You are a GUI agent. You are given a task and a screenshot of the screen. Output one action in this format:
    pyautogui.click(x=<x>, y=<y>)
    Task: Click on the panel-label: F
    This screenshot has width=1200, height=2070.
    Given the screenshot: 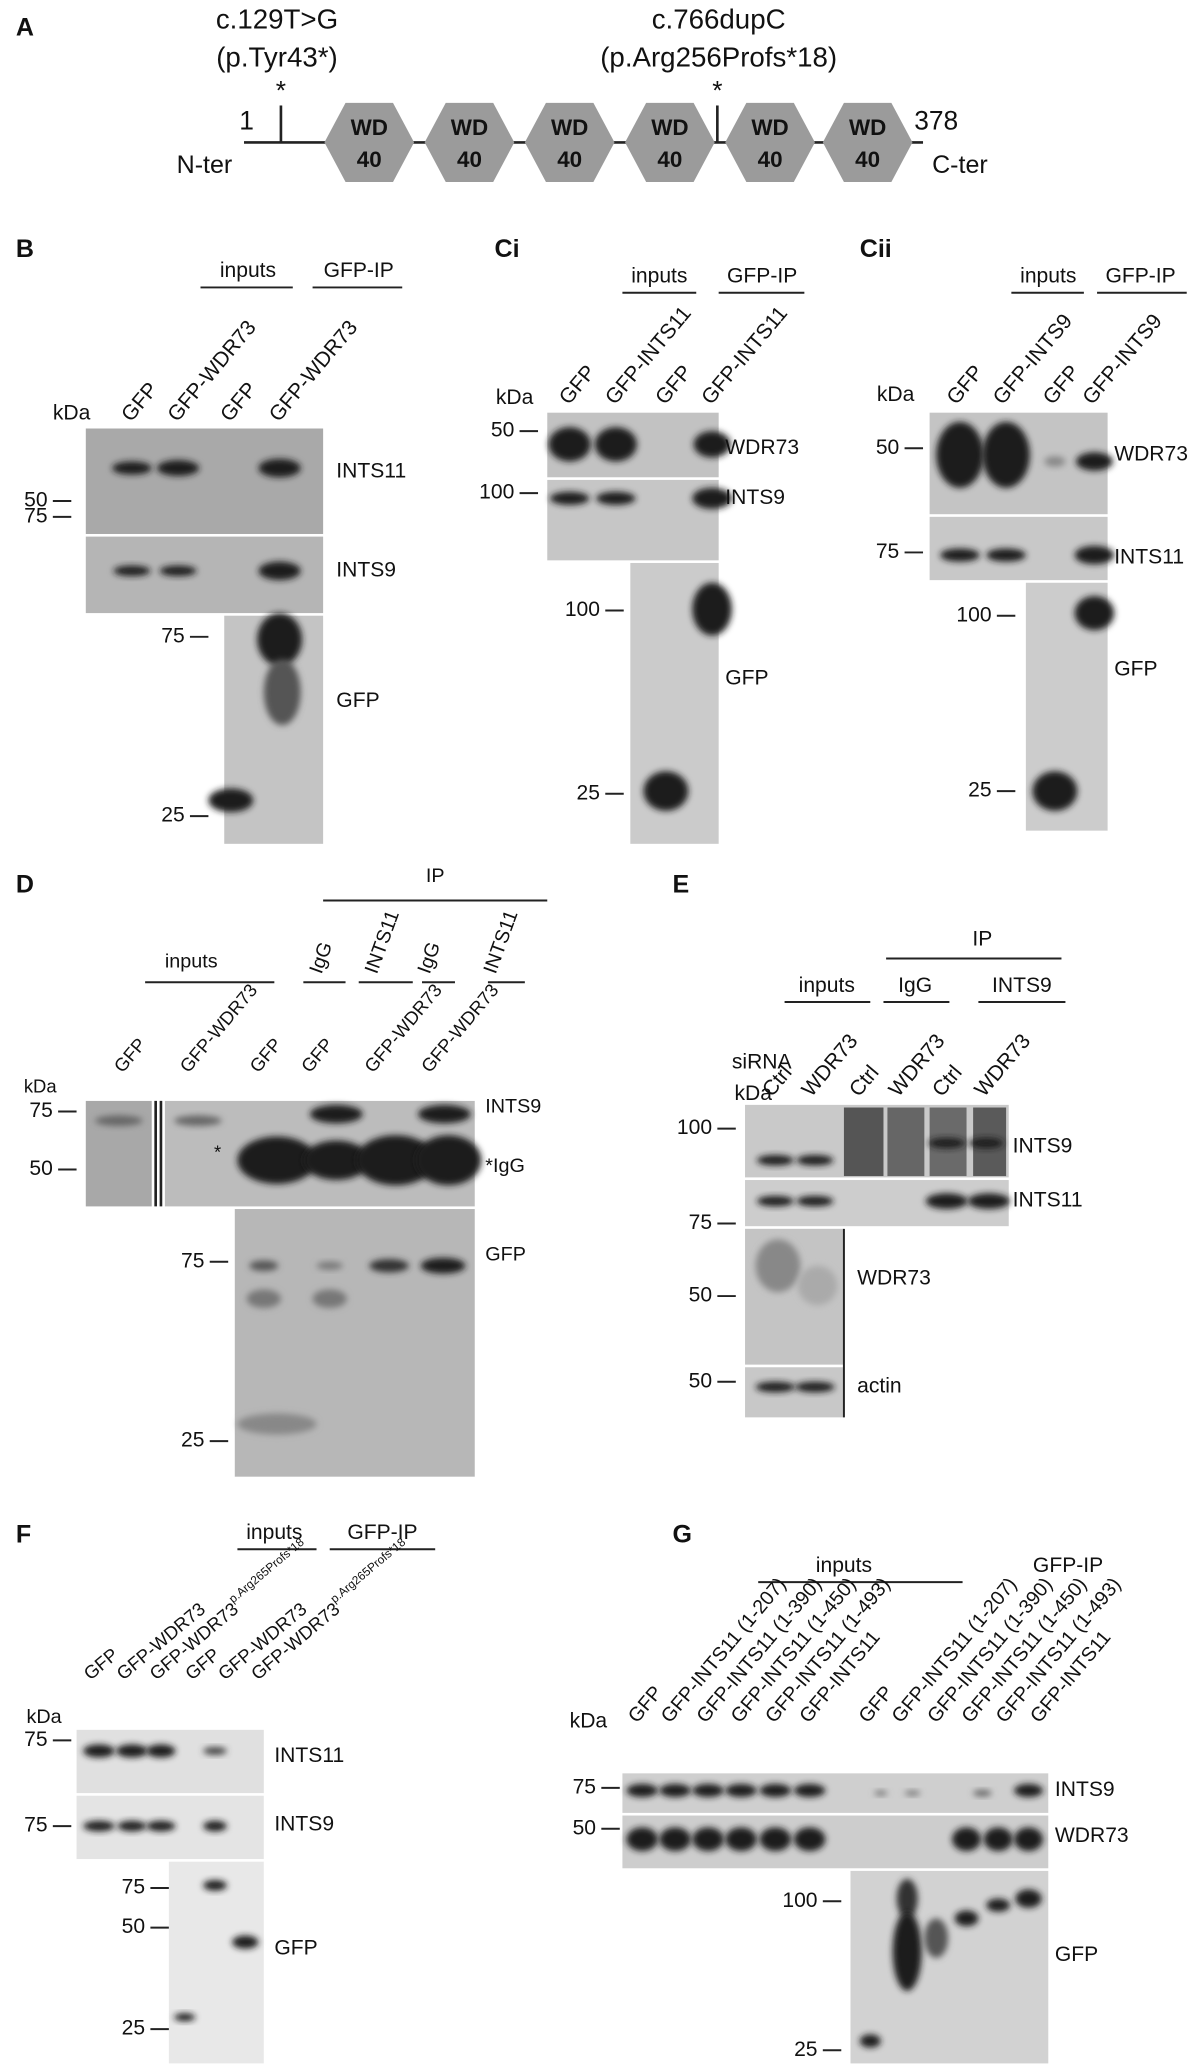 What is the action you would take?
    pyautogui.click(x=23, y=1535)
    